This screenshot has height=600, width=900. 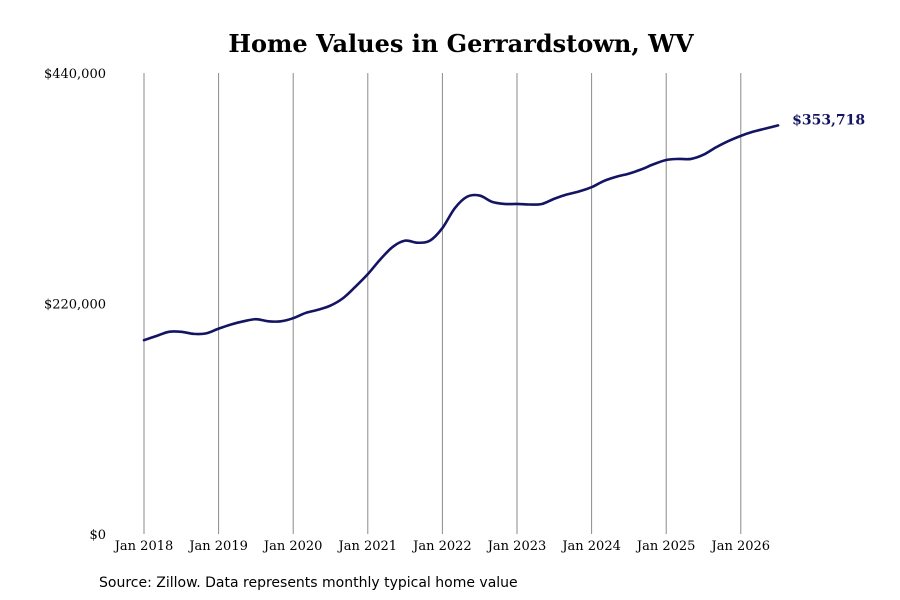 What do you see at coordinates (461, 43) in the screenshot?
I see `chart-title: Home Values in Gerrardstown, WV` at bounding box center [461, 43].